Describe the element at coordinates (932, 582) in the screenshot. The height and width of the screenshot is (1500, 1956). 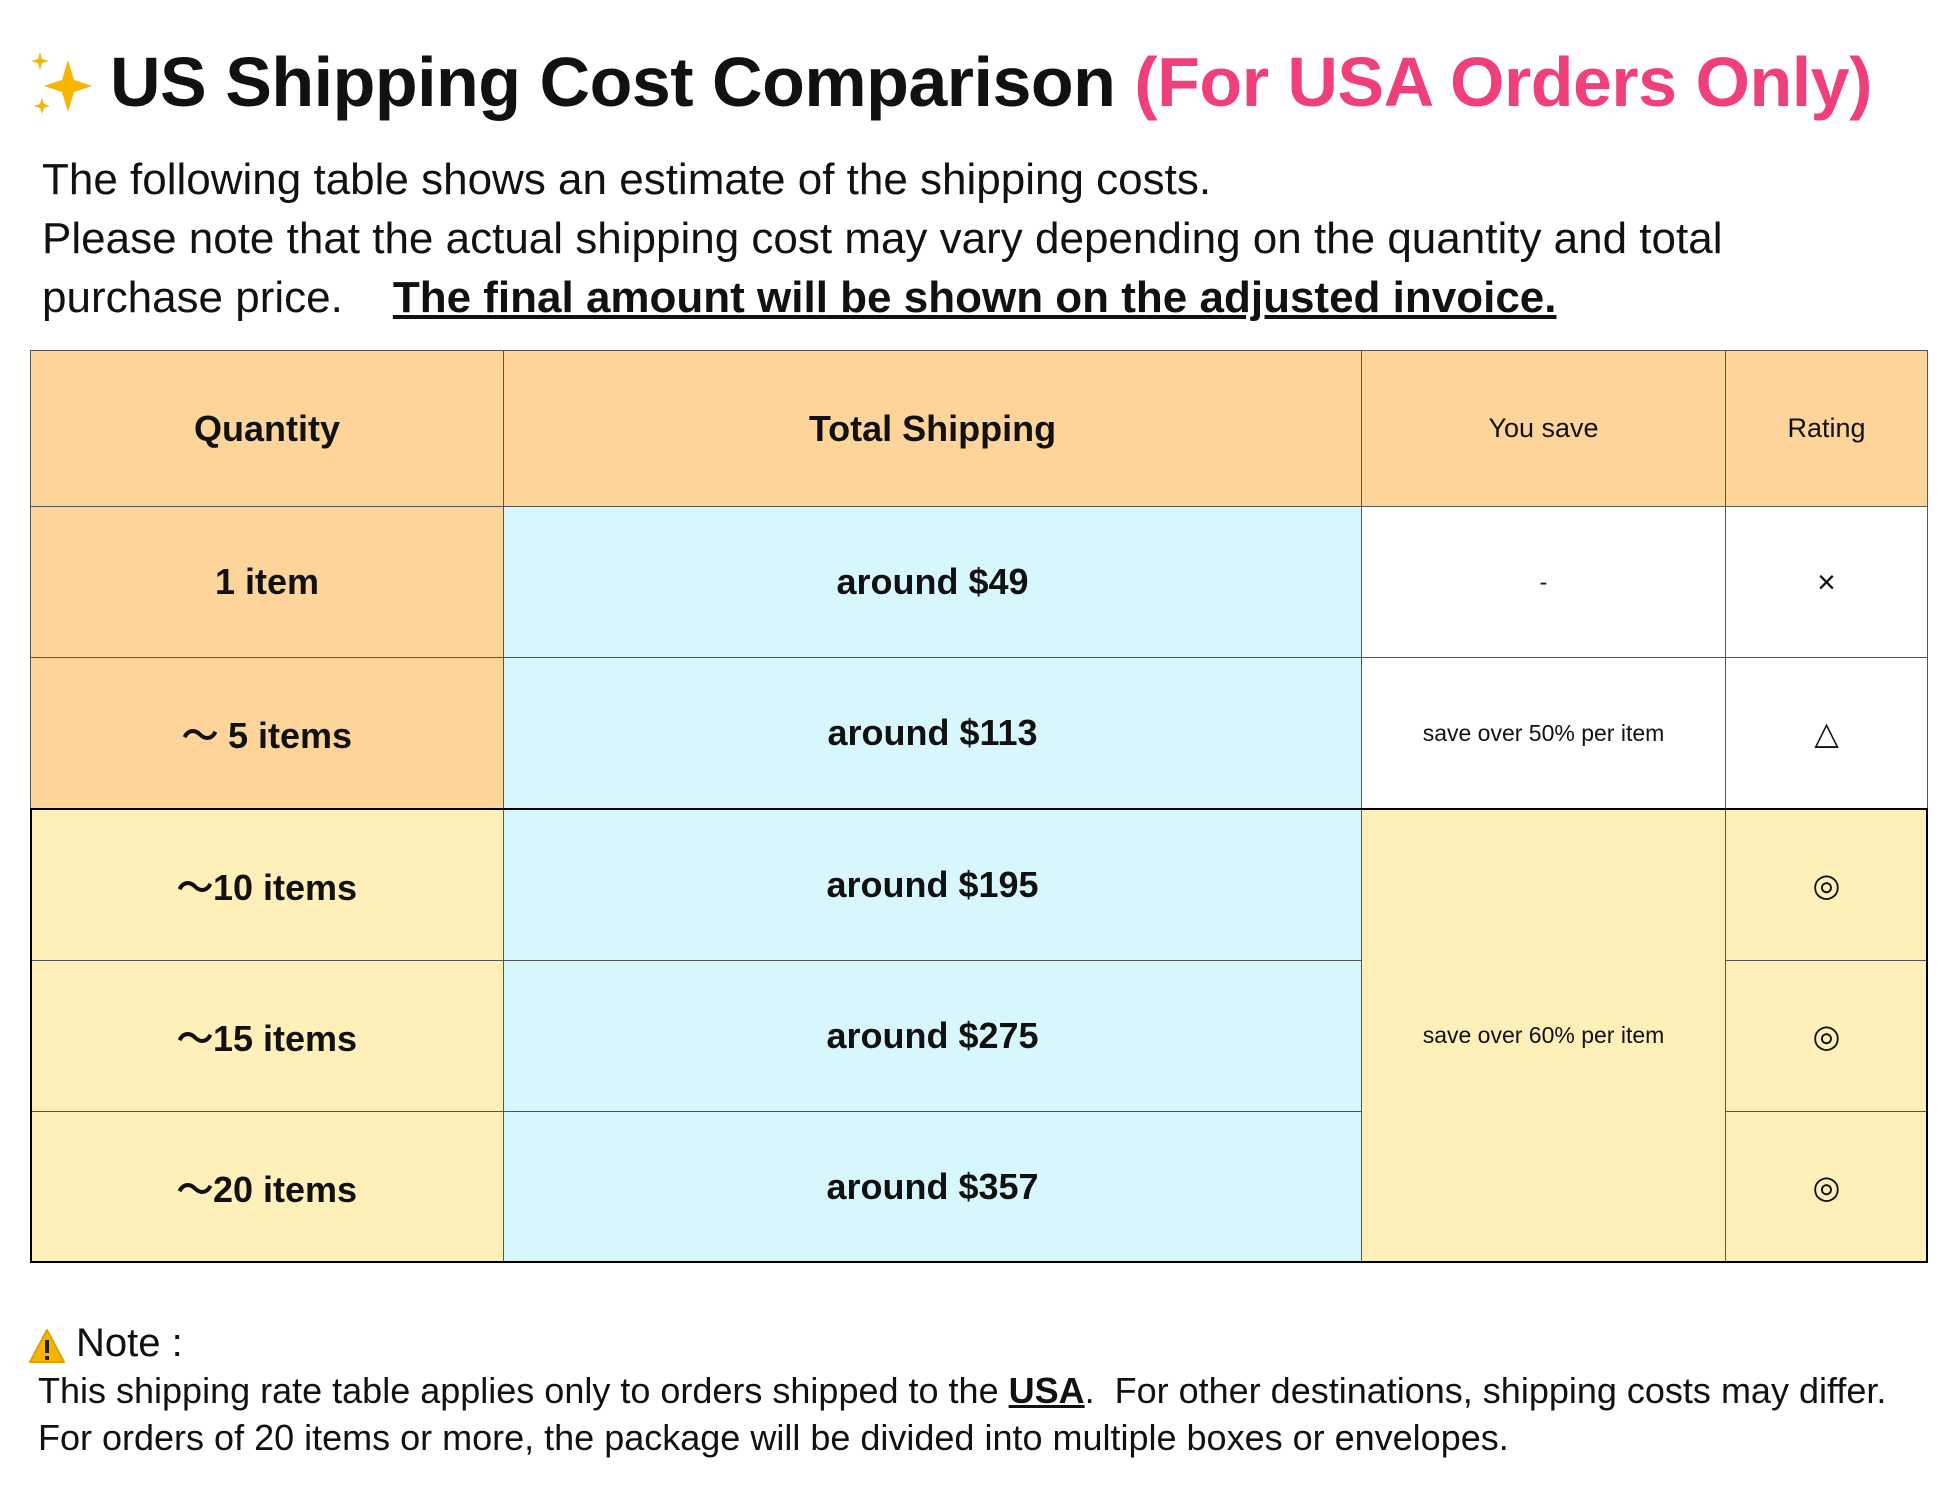
I see `shipping-cell: around $49` at that location.